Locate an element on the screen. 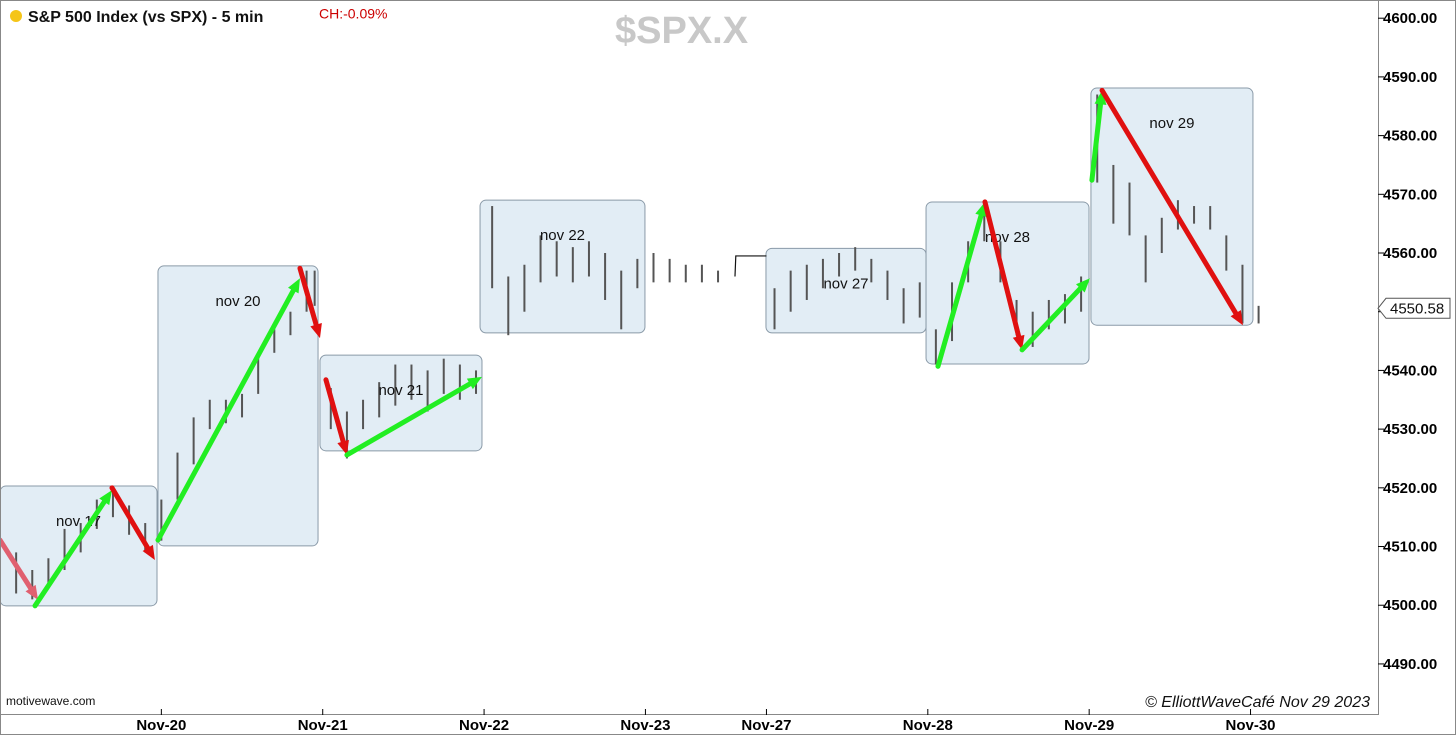  holiday-line is located at coordinates (750, 266).